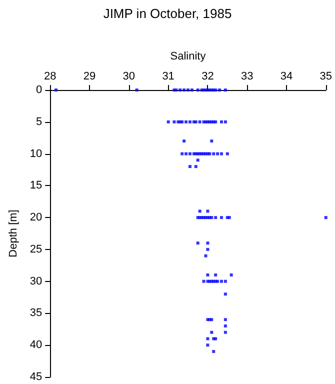 This screenshot has height=384, width=335. What do you see at coordinates (208, 76) in the screenshot?
I see `x-tick-label: 32` at bounding box center [208, 76].